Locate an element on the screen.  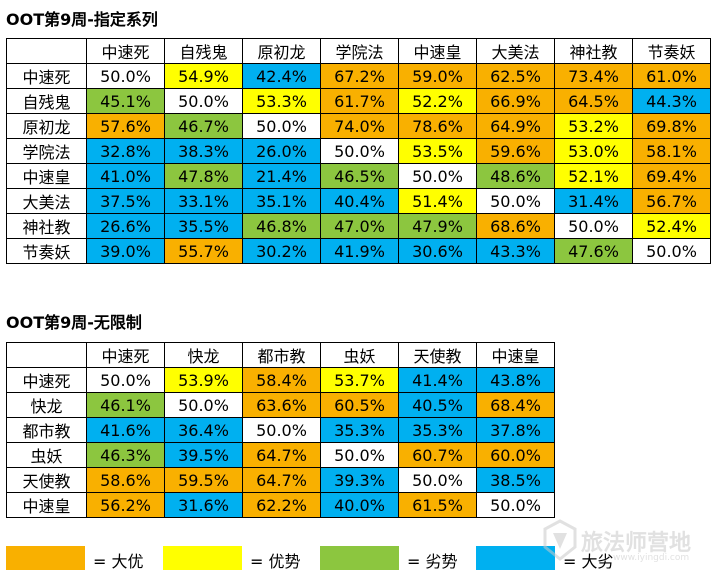
winrate-cell: 30.6% is located at coordinates (437, 251).